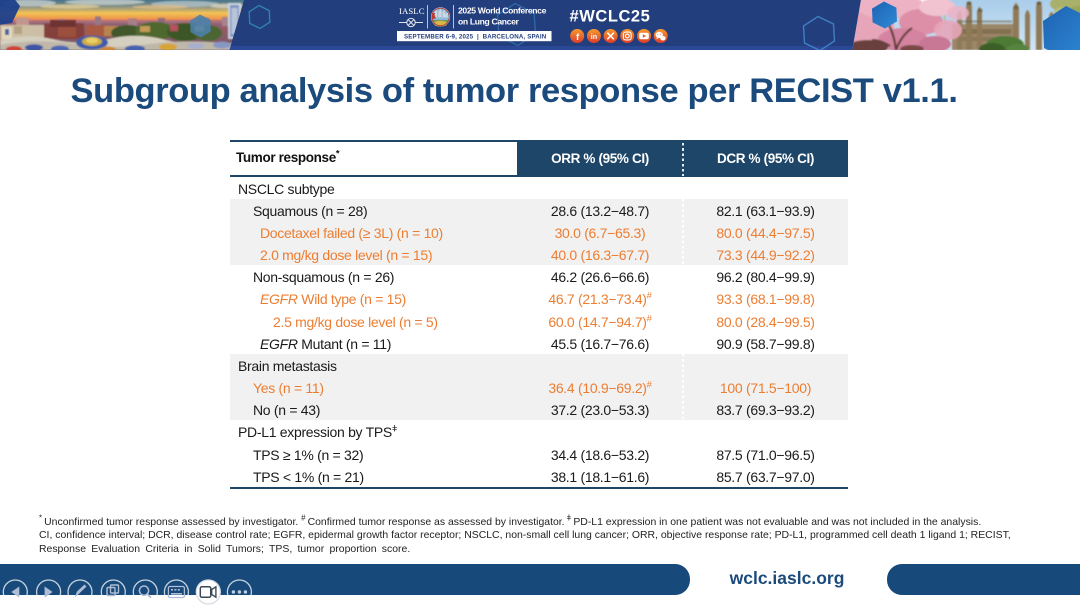 Image resolution: width=1080 pixels, height=608 pixels. What do you see at coordinates (489, 21) in the screenshot?
I see `svg-text: on Lung Cancer` at bounding box center [489, 21].